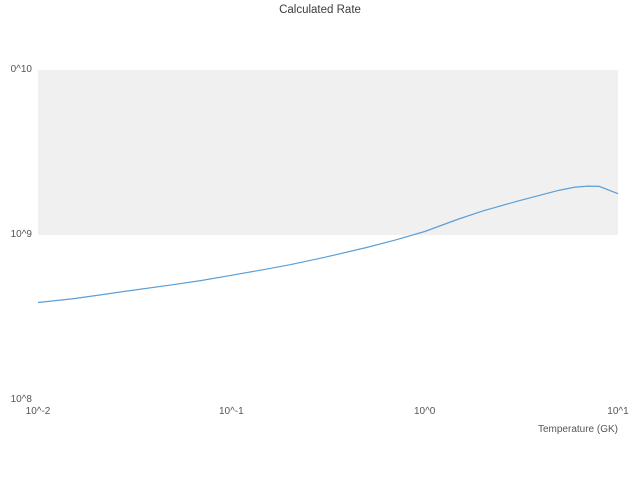  I want to click on chart-title: Calculated Rate, so click(320, 10).